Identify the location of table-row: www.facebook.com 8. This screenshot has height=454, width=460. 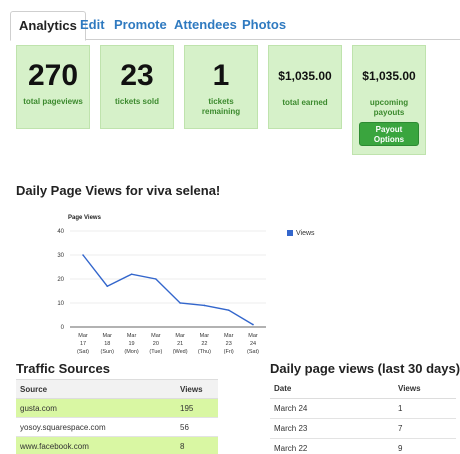
(117, 445).